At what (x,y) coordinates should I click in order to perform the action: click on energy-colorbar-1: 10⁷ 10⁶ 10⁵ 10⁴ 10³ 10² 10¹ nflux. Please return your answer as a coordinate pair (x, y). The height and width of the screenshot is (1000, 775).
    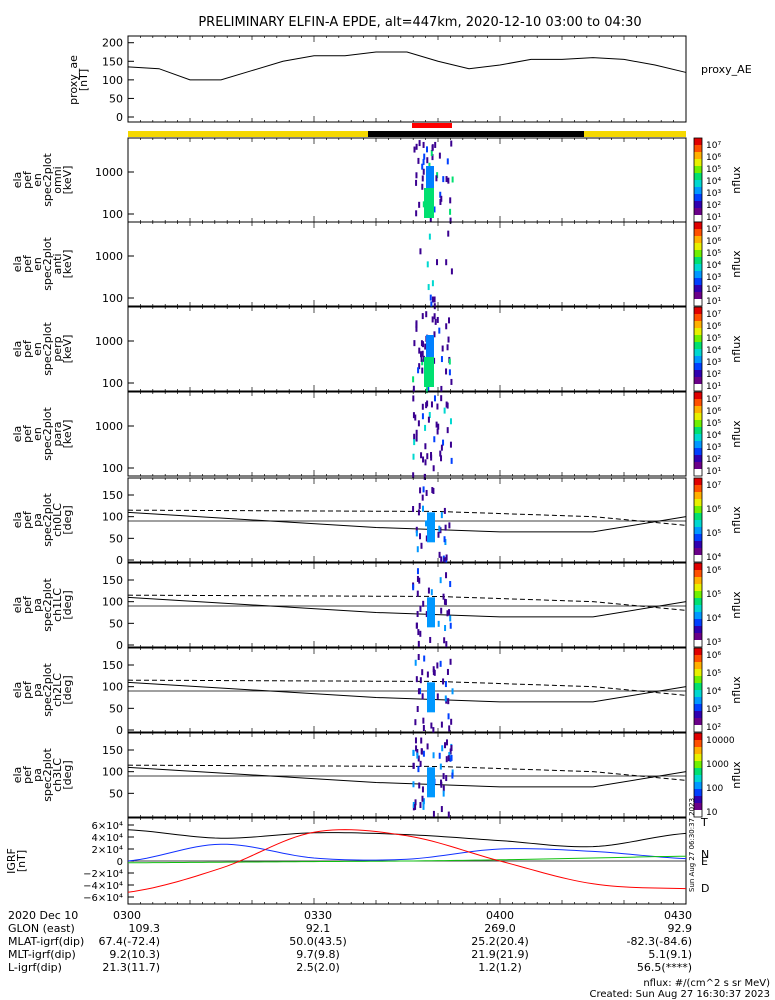
    Looking at the image, I should click on (718, 264).